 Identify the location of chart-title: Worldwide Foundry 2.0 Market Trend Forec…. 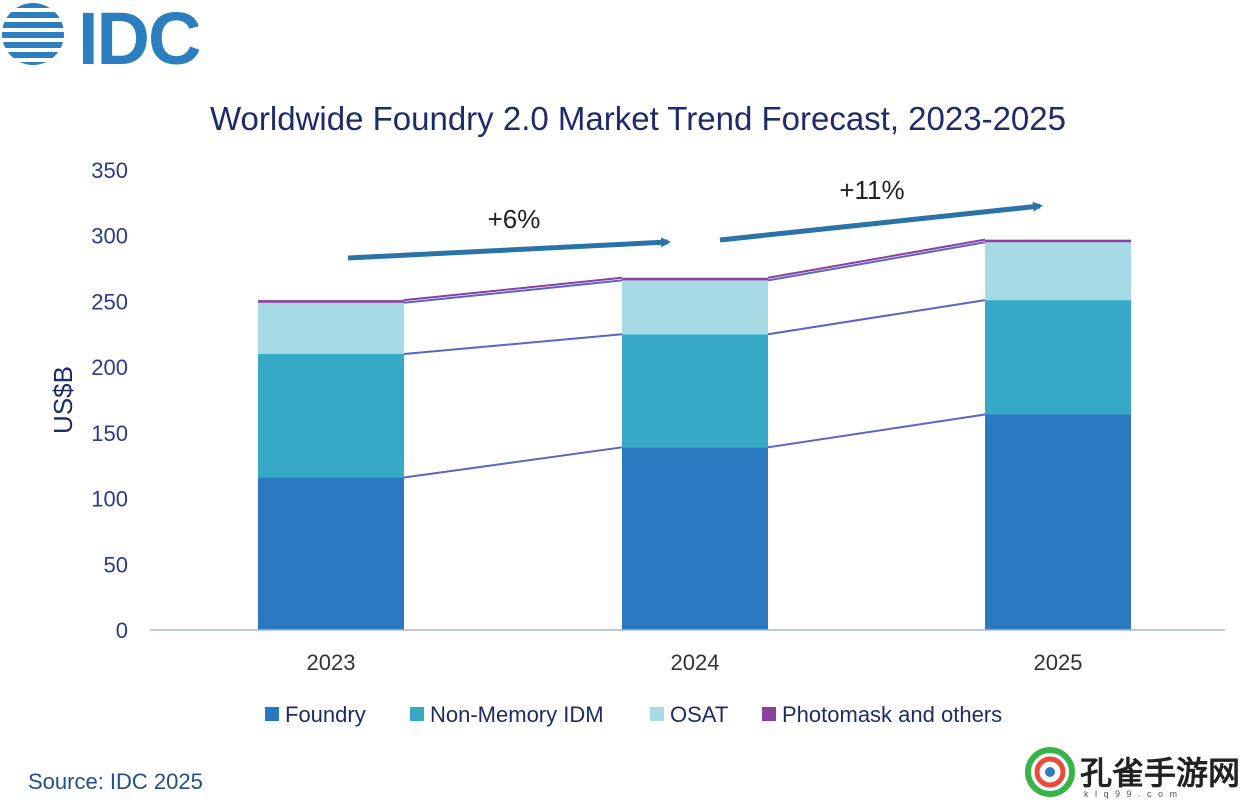
(638, 118).